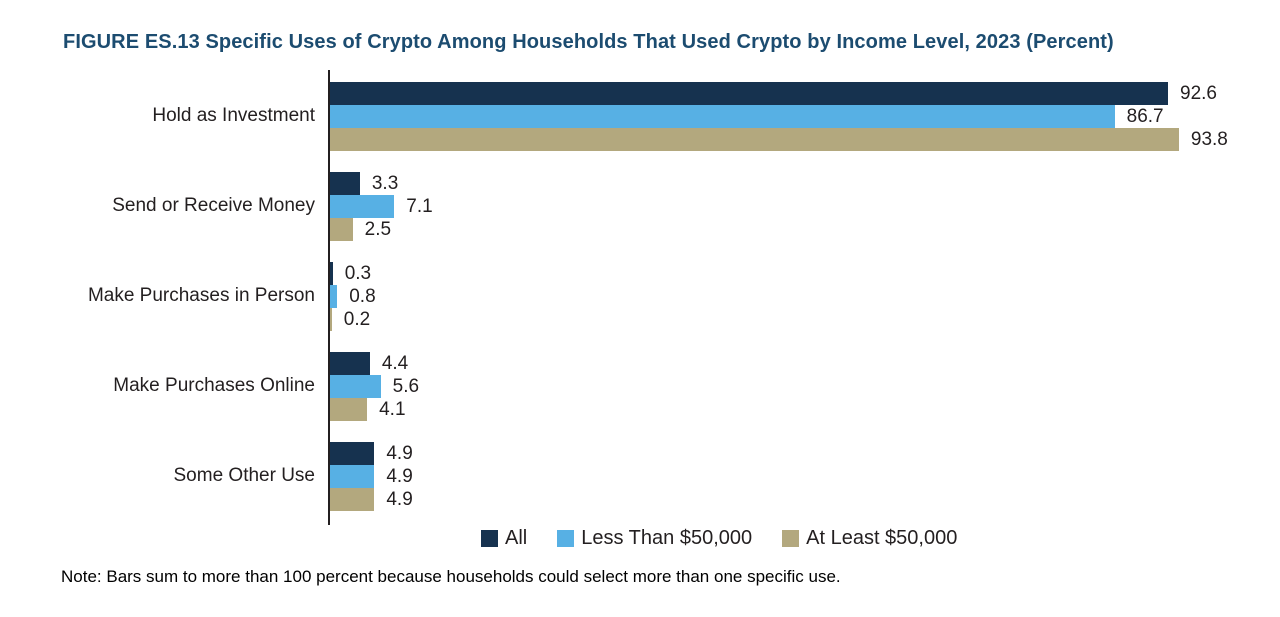 This screenshot has height=617, width=1280. Describe the element at coordinates (882, 538) in the screenshot. I see `legend-label: At Least $50,000` at that location.